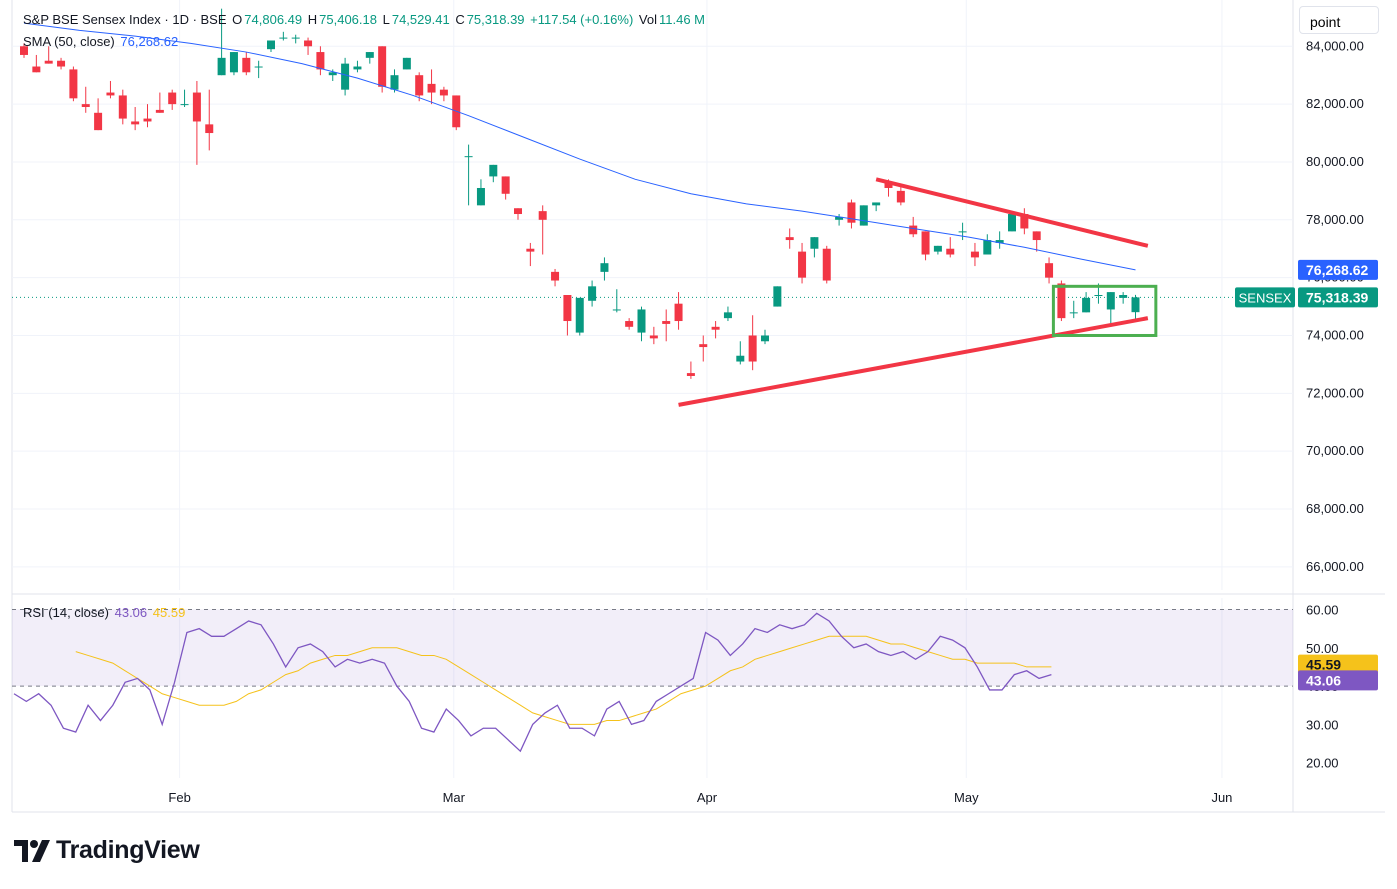  I want to click on scale-mode-button: point, so click(1339, 20).